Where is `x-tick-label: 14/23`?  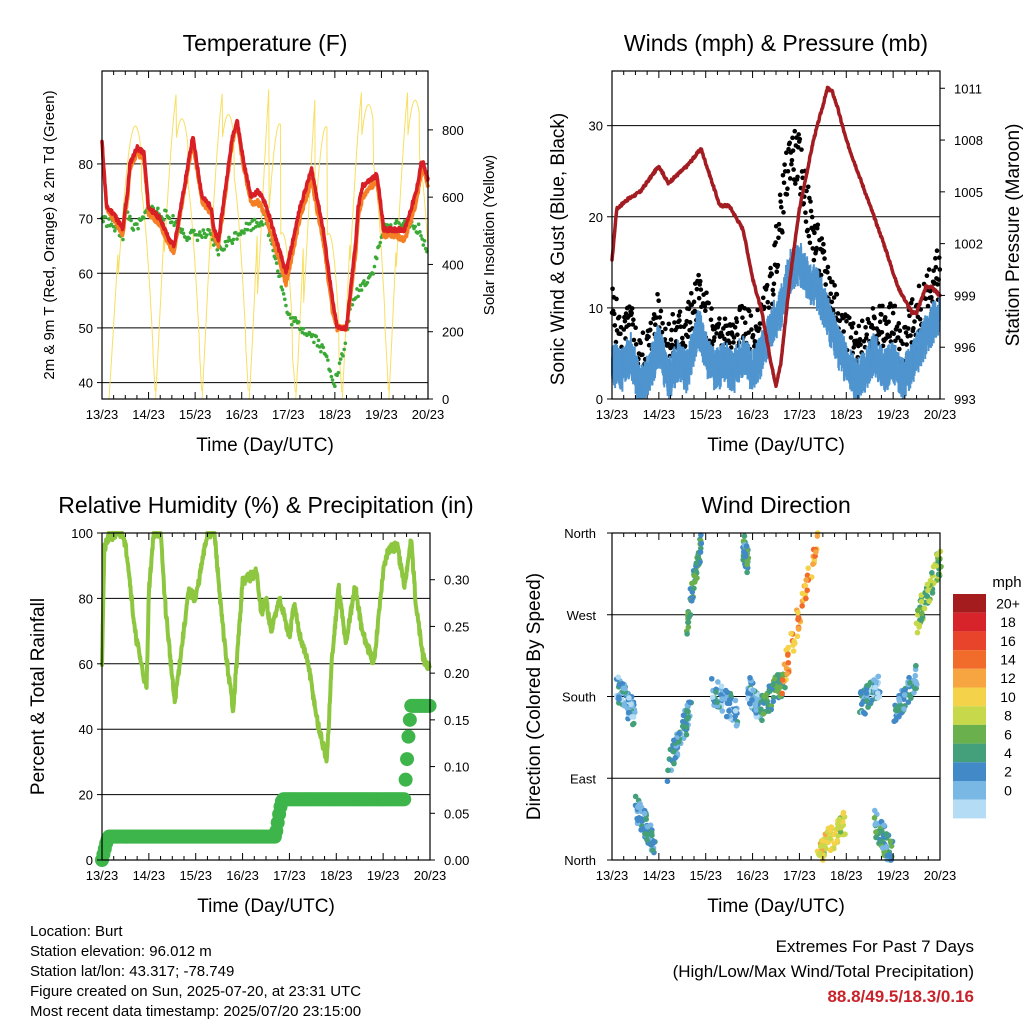
x-tick-label: 14/23 is located at coordinates (659, 414).